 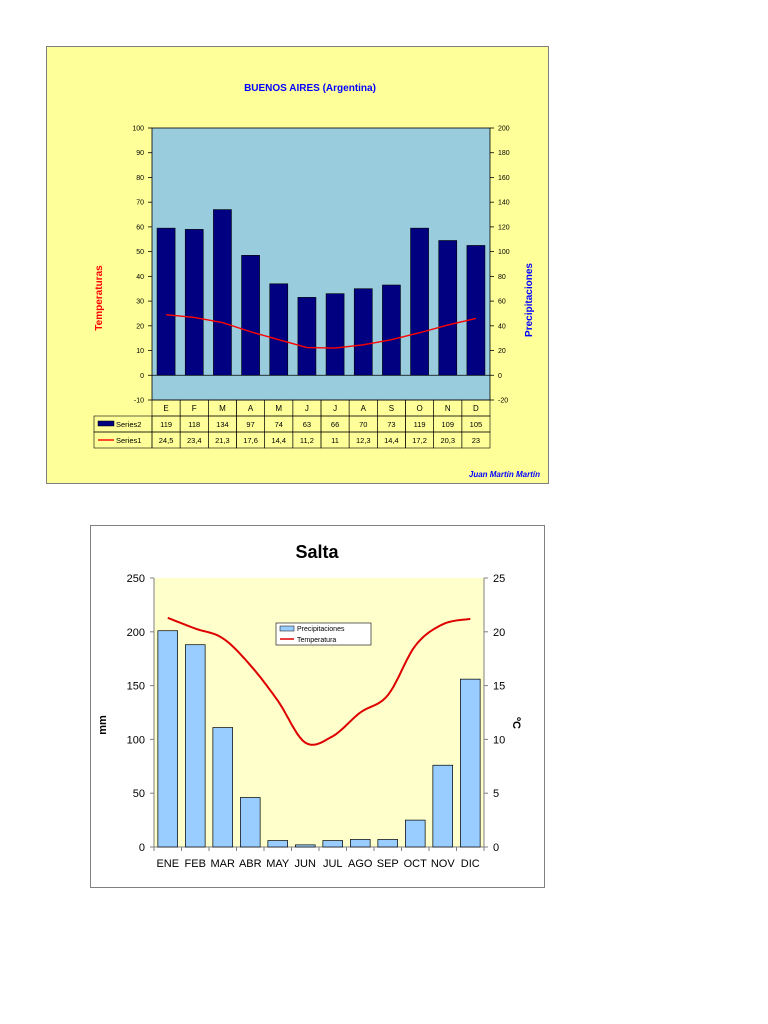 I want to click on y-right-tick-label: 180, so click(x=504, y=153).